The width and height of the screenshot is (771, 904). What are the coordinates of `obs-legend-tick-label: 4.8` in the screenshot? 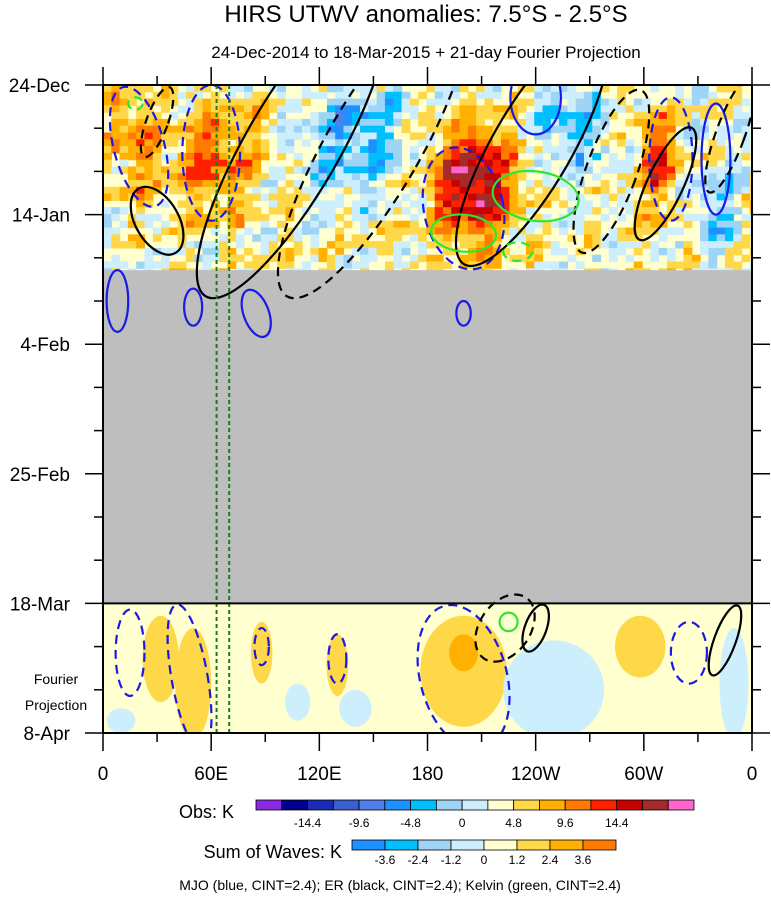 It's located at (513, 823).